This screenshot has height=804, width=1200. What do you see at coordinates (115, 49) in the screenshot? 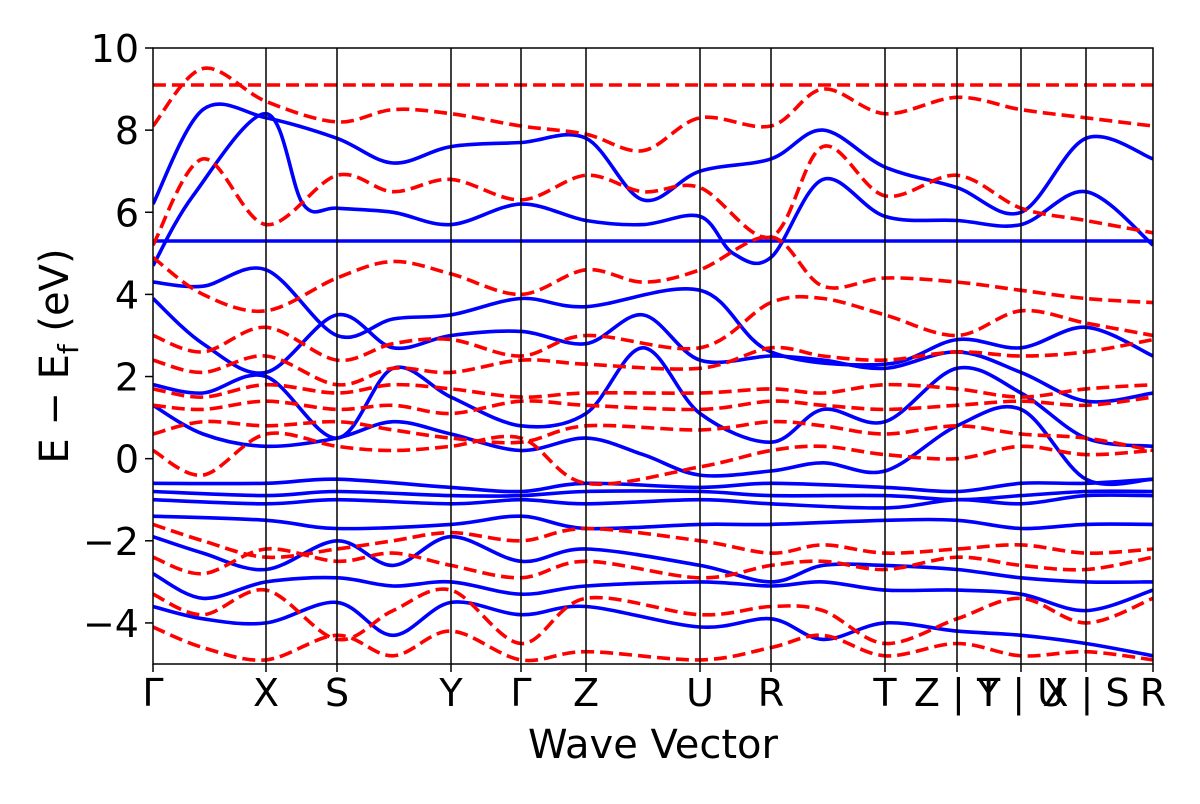
I see `y-tick-label: 10` at bounding box center [115, 49].